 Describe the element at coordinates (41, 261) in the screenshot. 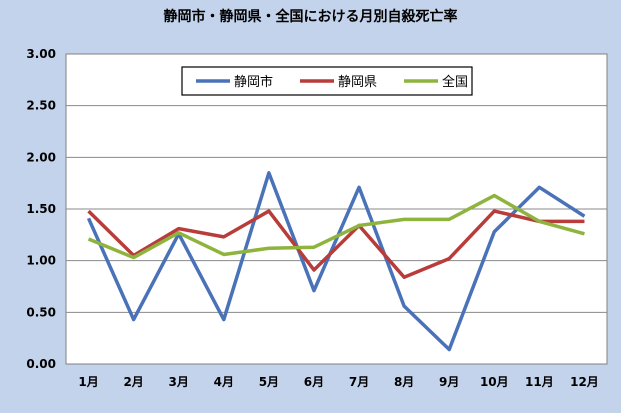

I see `y-tick-label: 1.00` at that location.